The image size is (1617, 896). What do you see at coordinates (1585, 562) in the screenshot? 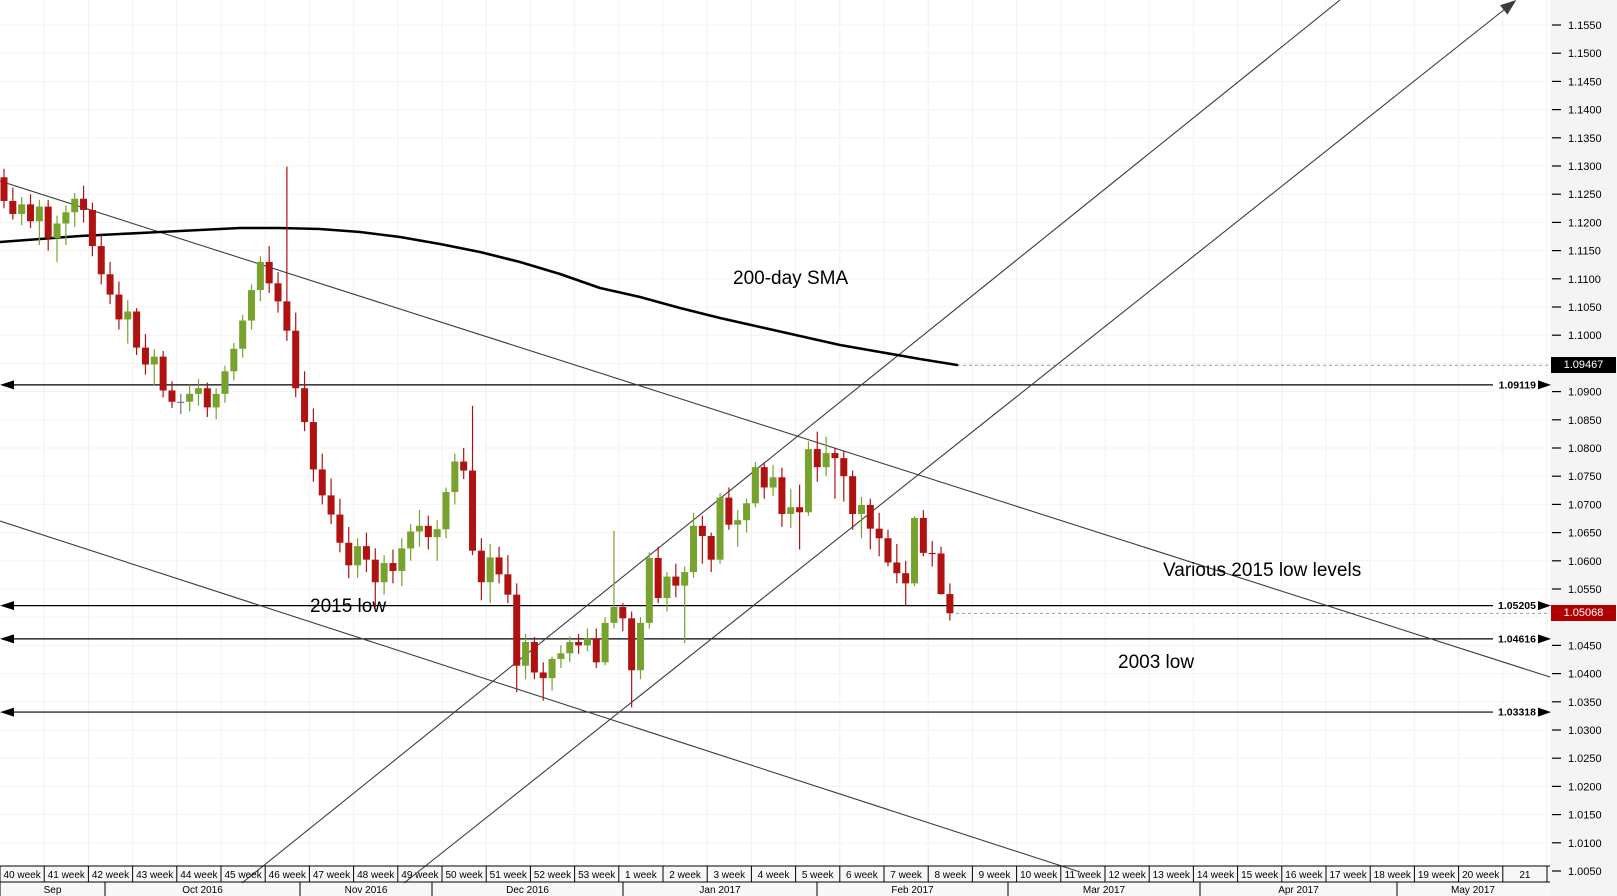
I see `price-tick-label: 1.0600` at bounding box center [1585, 562].